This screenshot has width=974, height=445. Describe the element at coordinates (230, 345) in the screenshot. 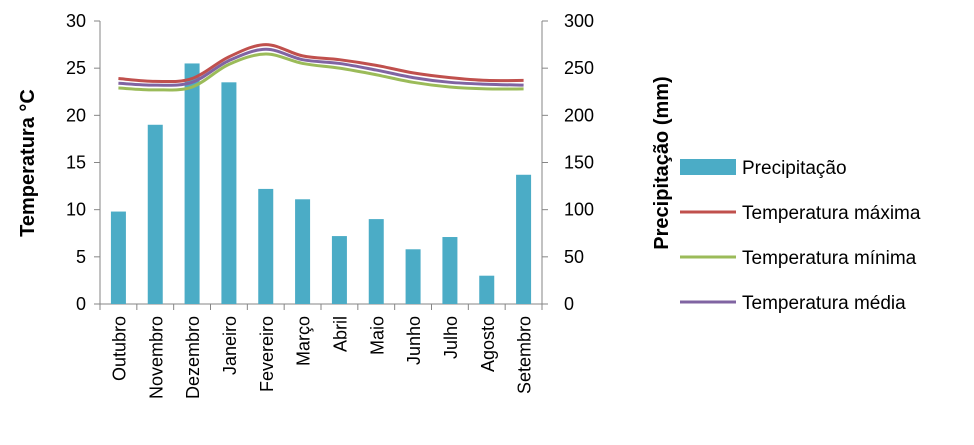

I see `x-tick-label: Janeiro` at that location.